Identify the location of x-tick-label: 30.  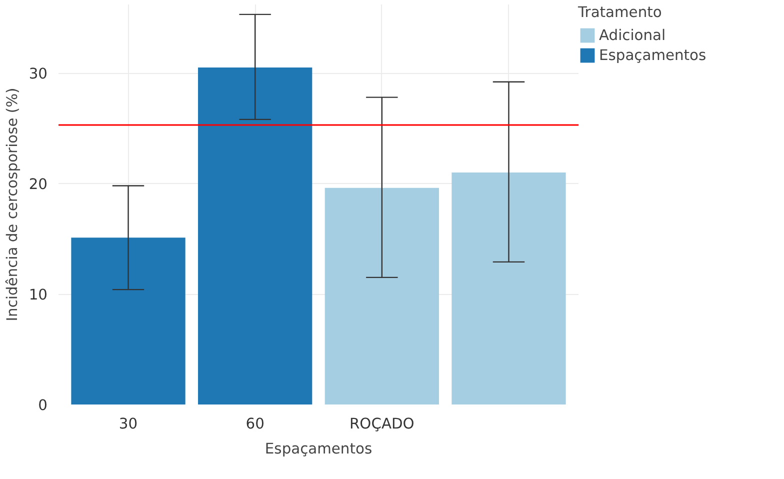
(128, 424).